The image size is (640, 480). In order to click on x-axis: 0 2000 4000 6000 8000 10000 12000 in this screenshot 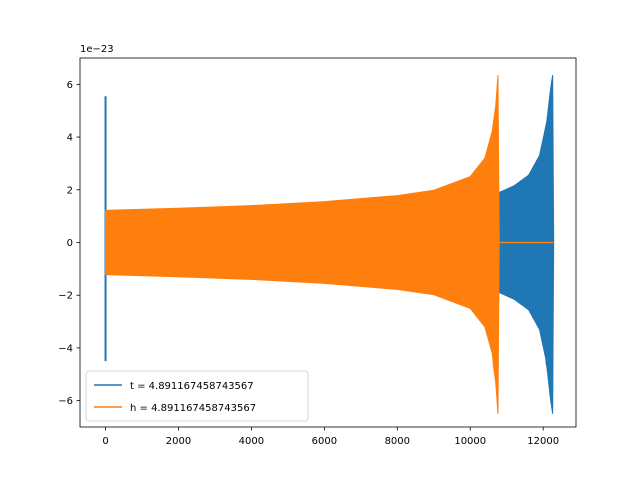, I will do `click(330, 437)`.